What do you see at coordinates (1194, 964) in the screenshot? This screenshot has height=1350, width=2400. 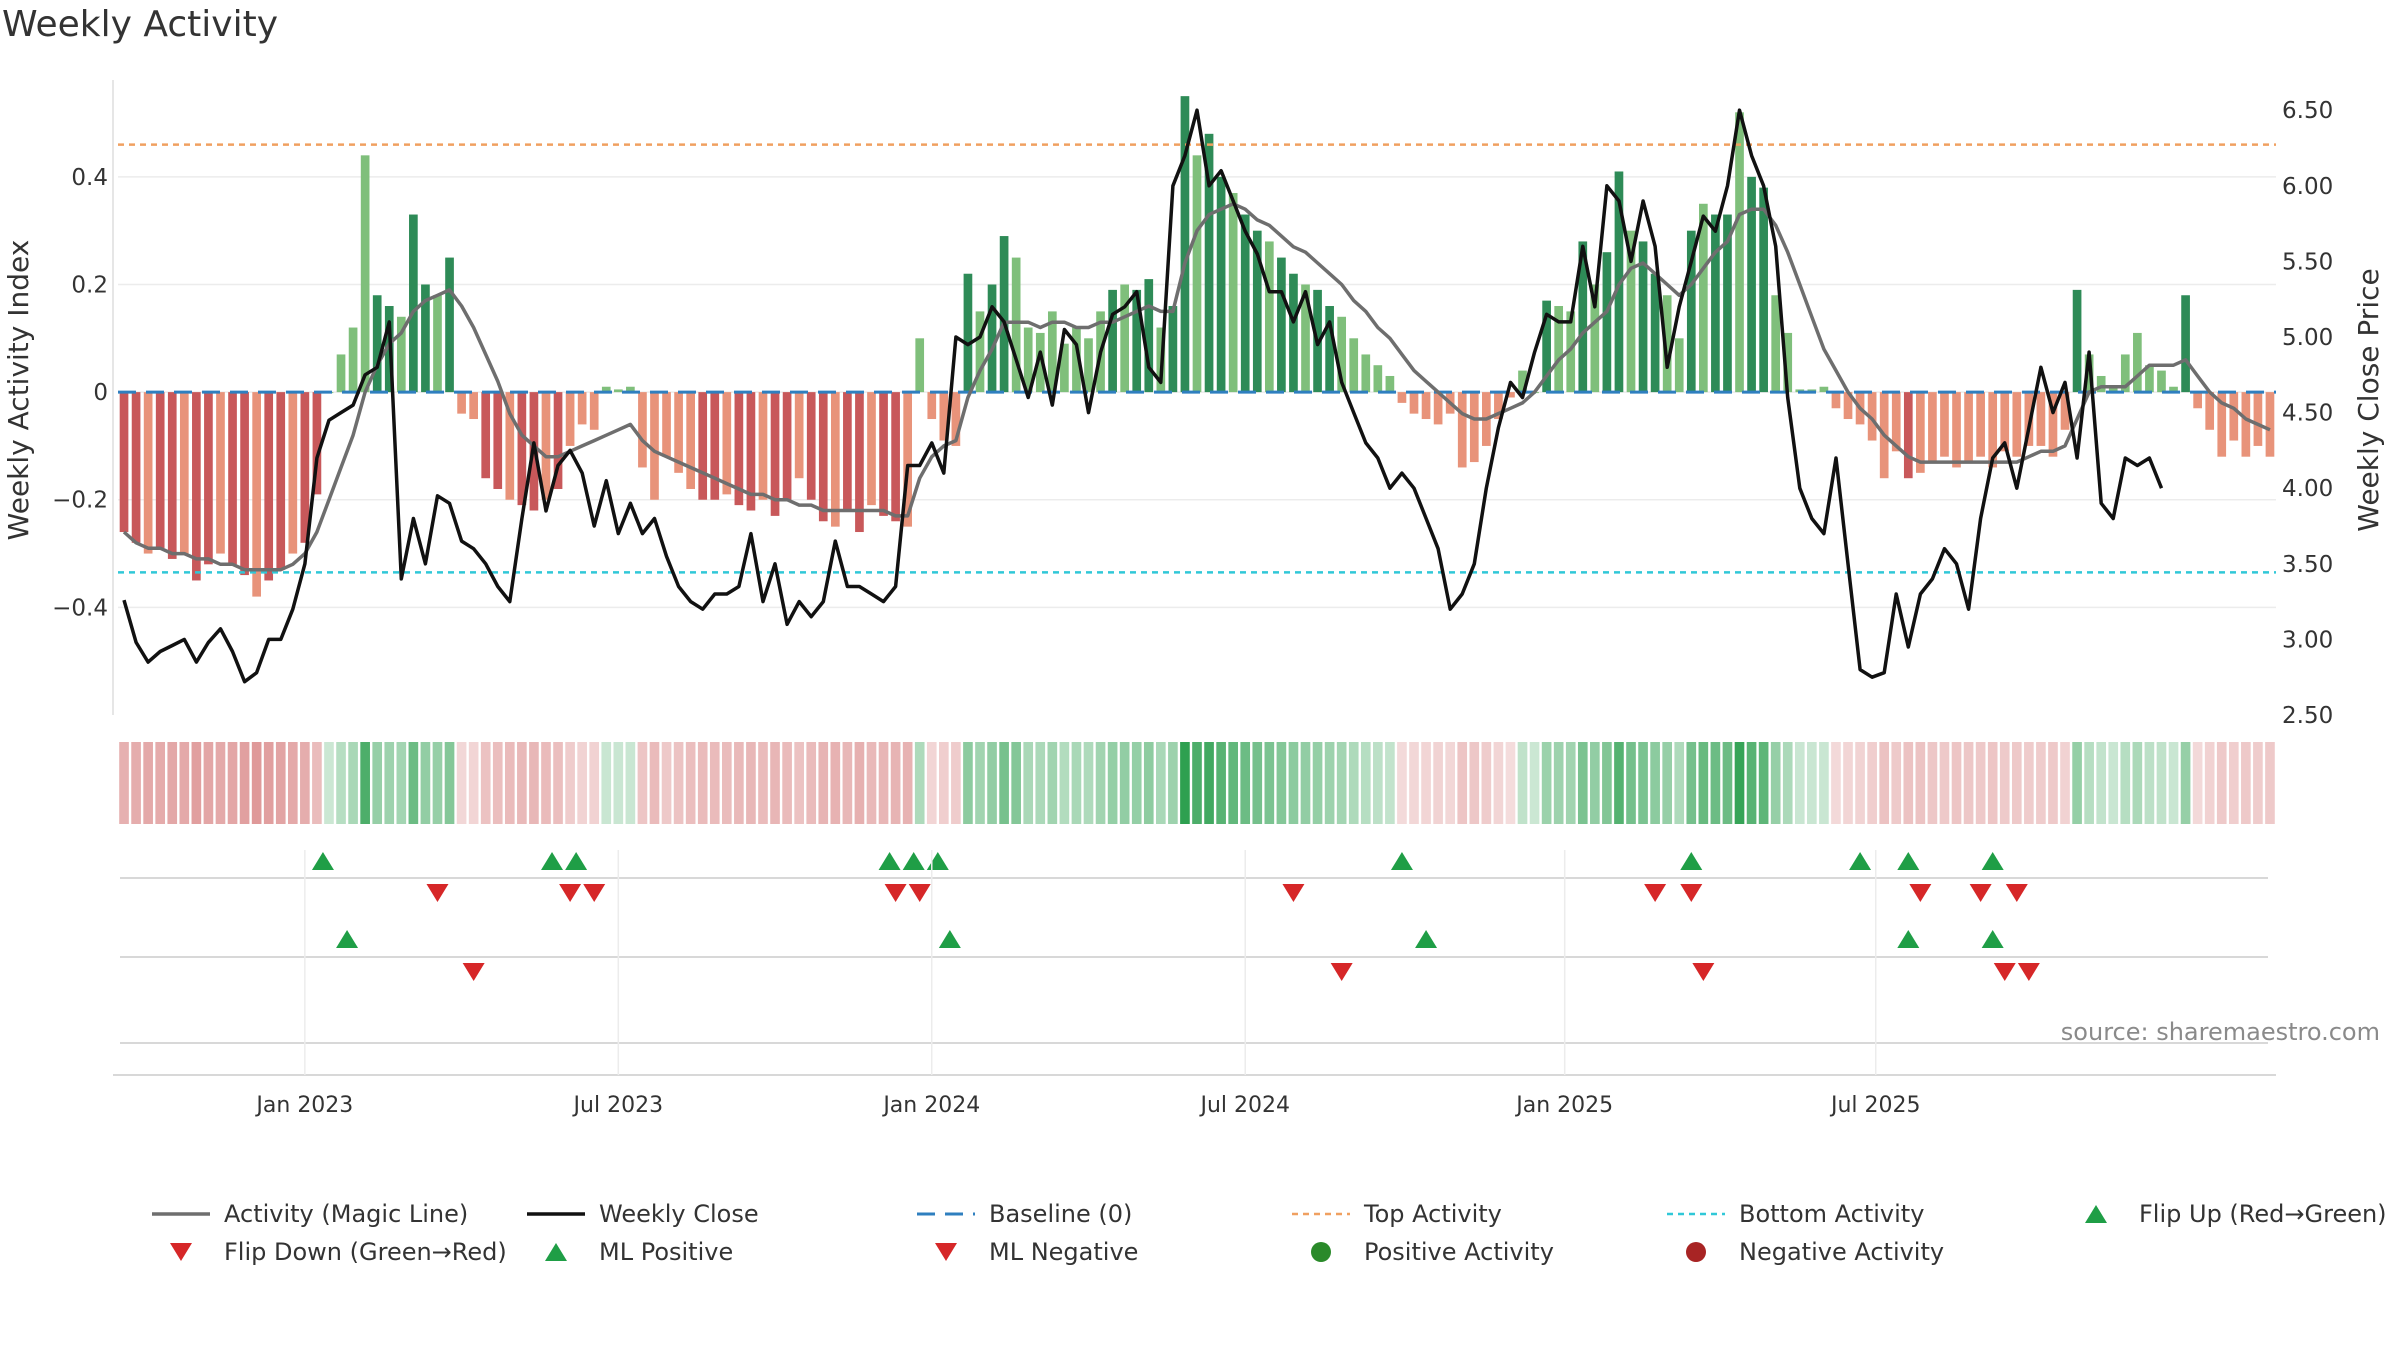 I see `signal-rows` at bounding box center [1194, 964].